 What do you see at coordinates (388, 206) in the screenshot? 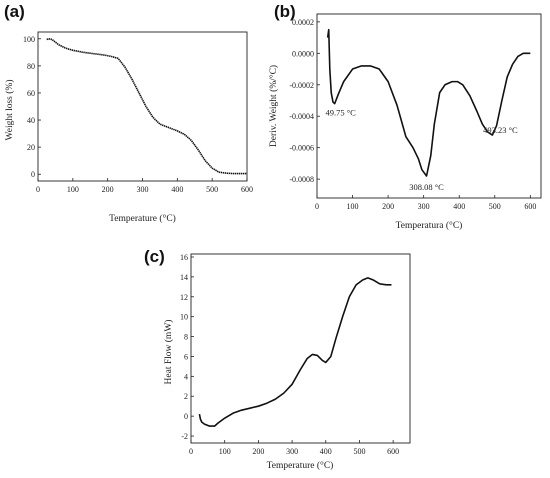
I see `panel-b-x-tick-label: 200` at bounding box center [388, 206].